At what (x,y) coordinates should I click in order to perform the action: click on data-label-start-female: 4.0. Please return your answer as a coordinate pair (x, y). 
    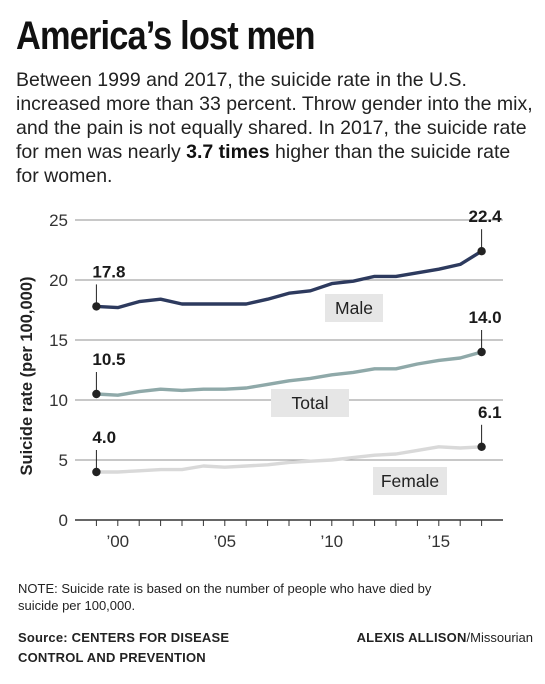
    Looking at the image, I should click on (104, 437).